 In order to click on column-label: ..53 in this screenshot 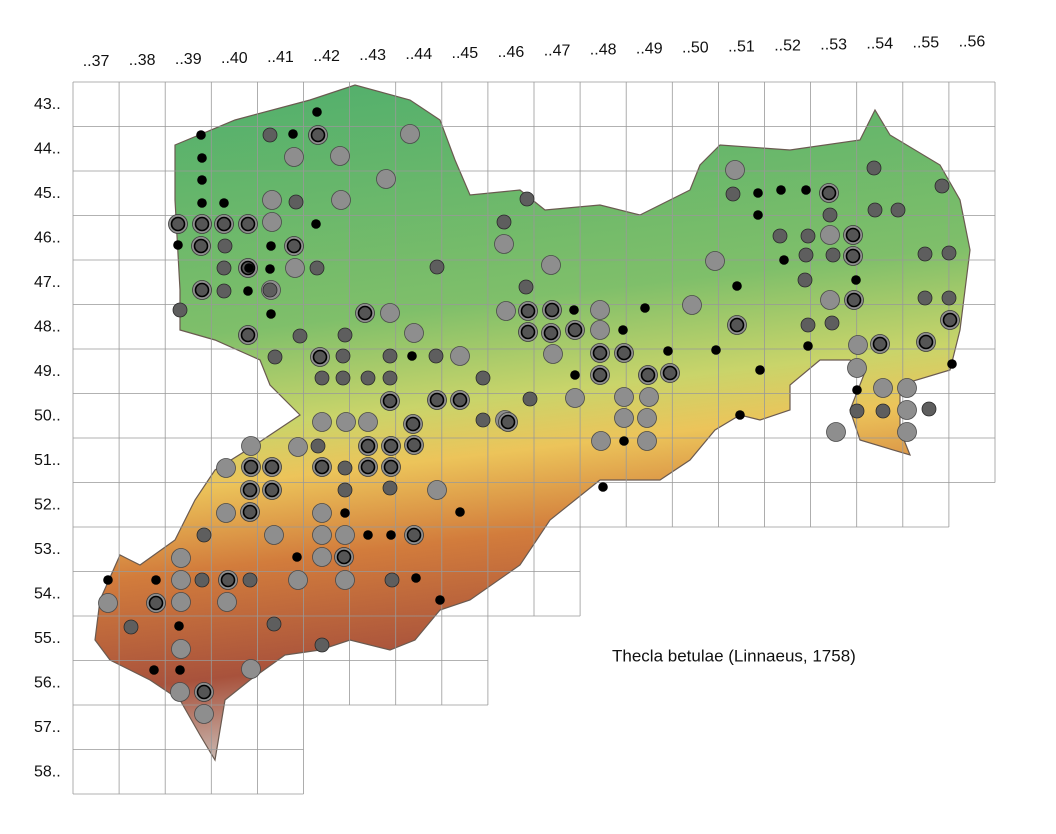, I will do `click(833, 44)`.